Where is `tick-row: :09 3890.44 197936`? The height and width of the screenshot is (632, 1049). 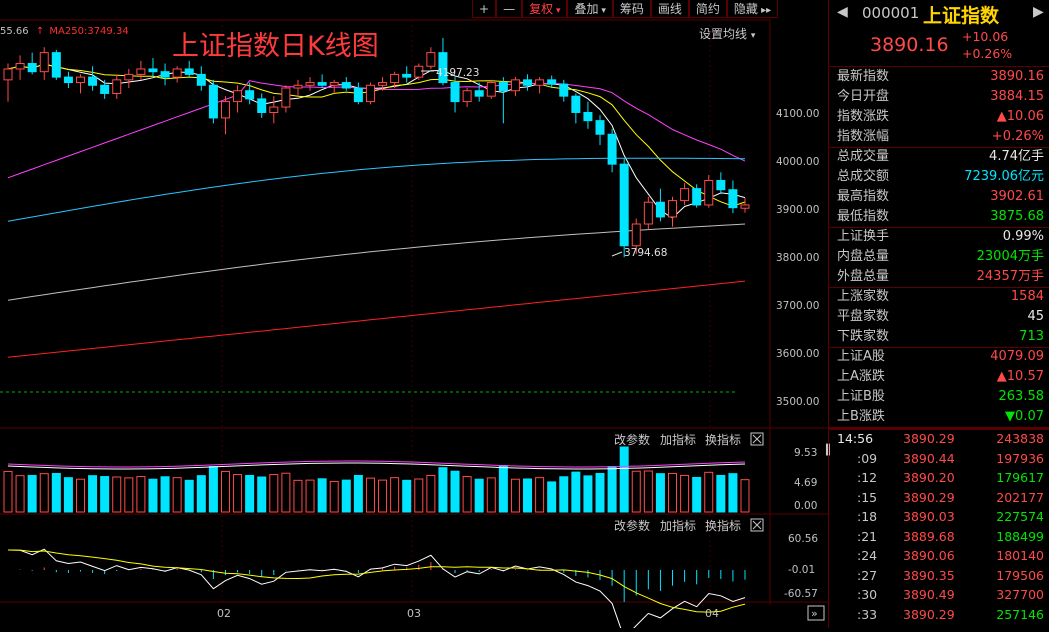 tick-row: :09 3890.44 197936 is located at coordinates (940, 458).